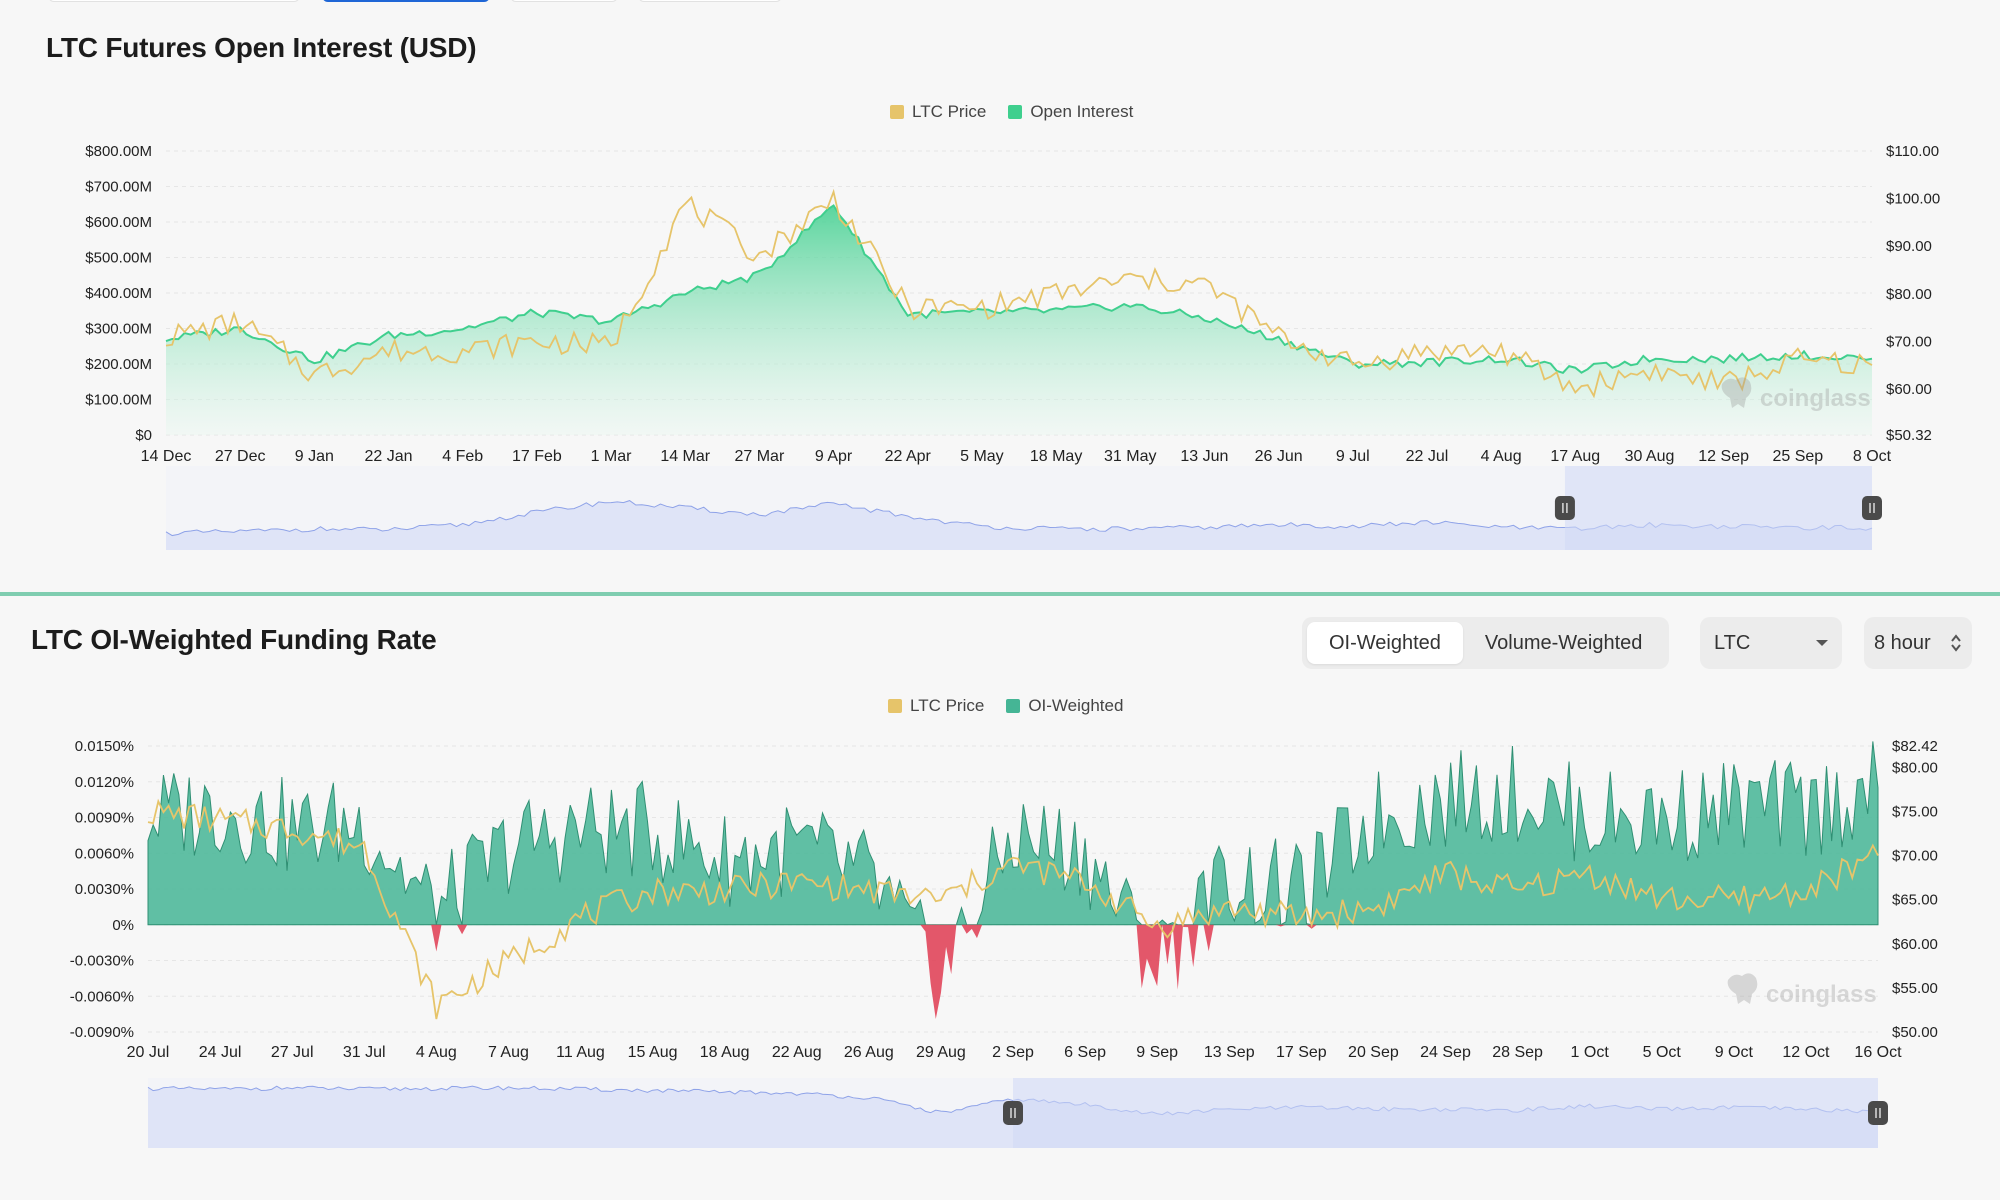 This screenshot has width=2000, height=1200. I want to click on x-tick-label: 1 Oct, so click(1590, 1052).